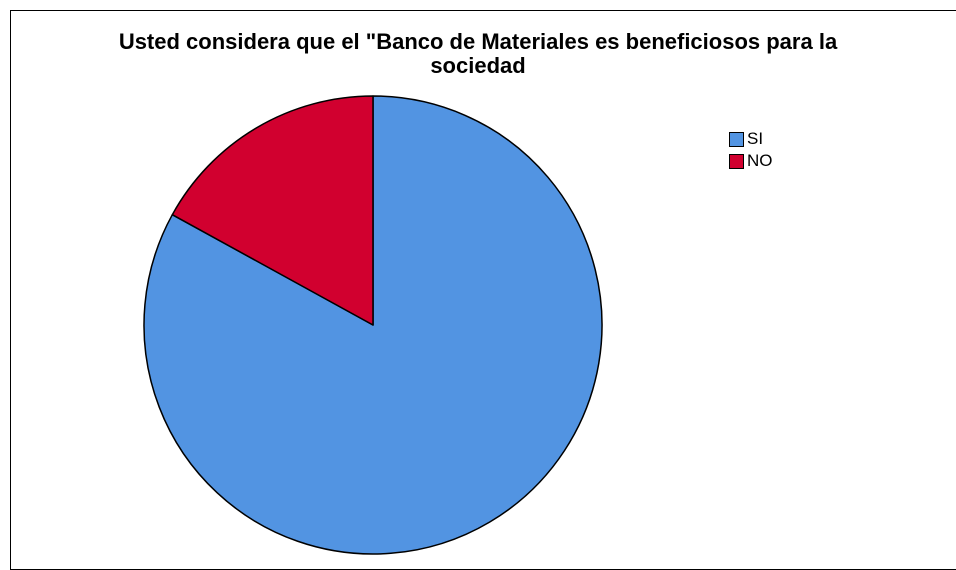 The image size is (956, 570). I want to click on legend-swatch-si, so click(736, 139).